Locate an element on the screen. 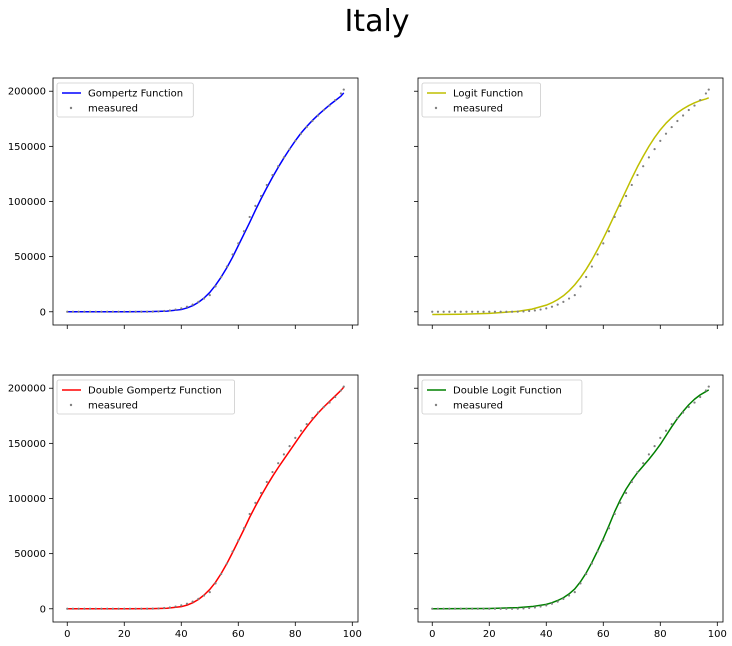  y-tick-label: 150000 is located at coordinates (27, 444).